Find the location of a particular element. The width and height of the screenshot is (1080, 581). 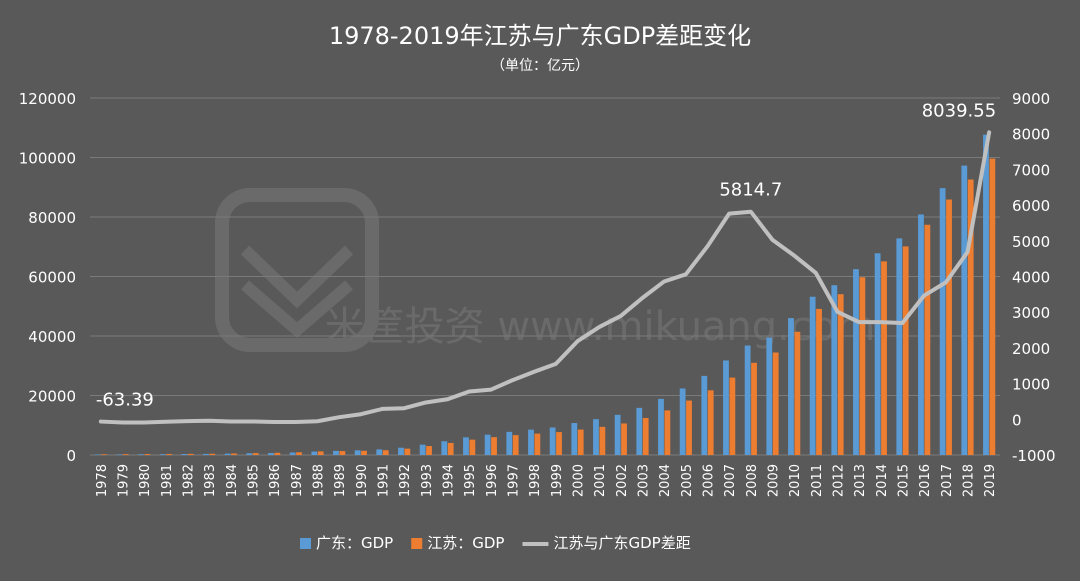

x-tick-label: 2019 is located at coordinates (990, 480).